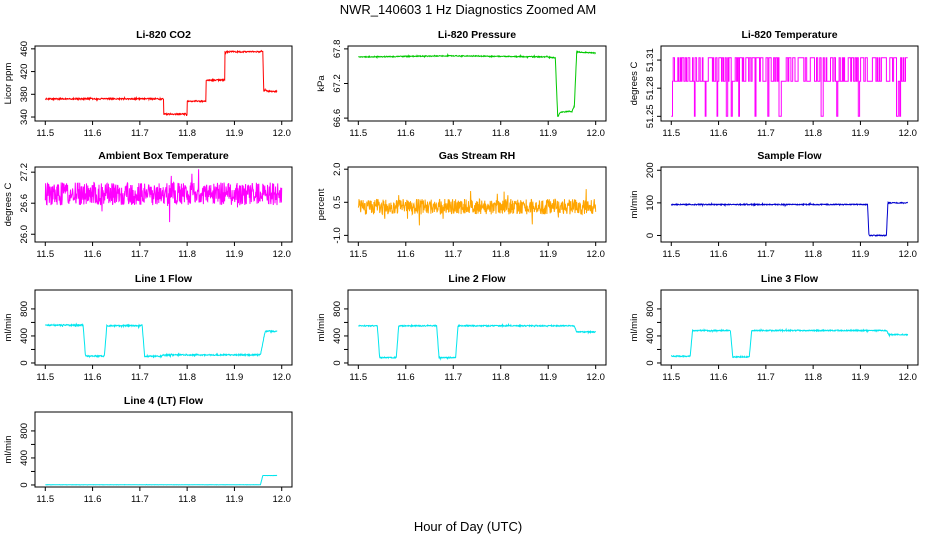 This screenshot has height=540, width=936. I want to click on y-axis-label: Licor ppm, so click(8, 84).